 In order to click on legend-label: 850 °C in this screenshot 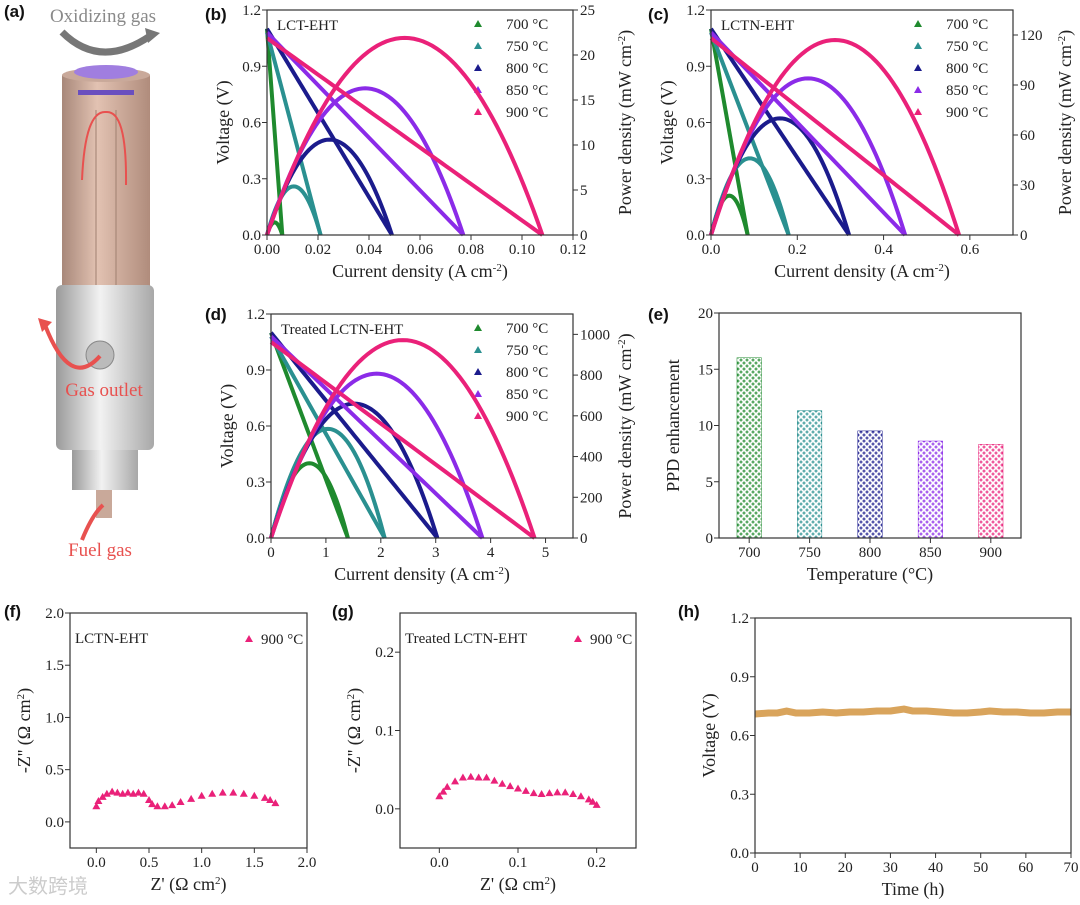, I will do `click(527, 91)`.